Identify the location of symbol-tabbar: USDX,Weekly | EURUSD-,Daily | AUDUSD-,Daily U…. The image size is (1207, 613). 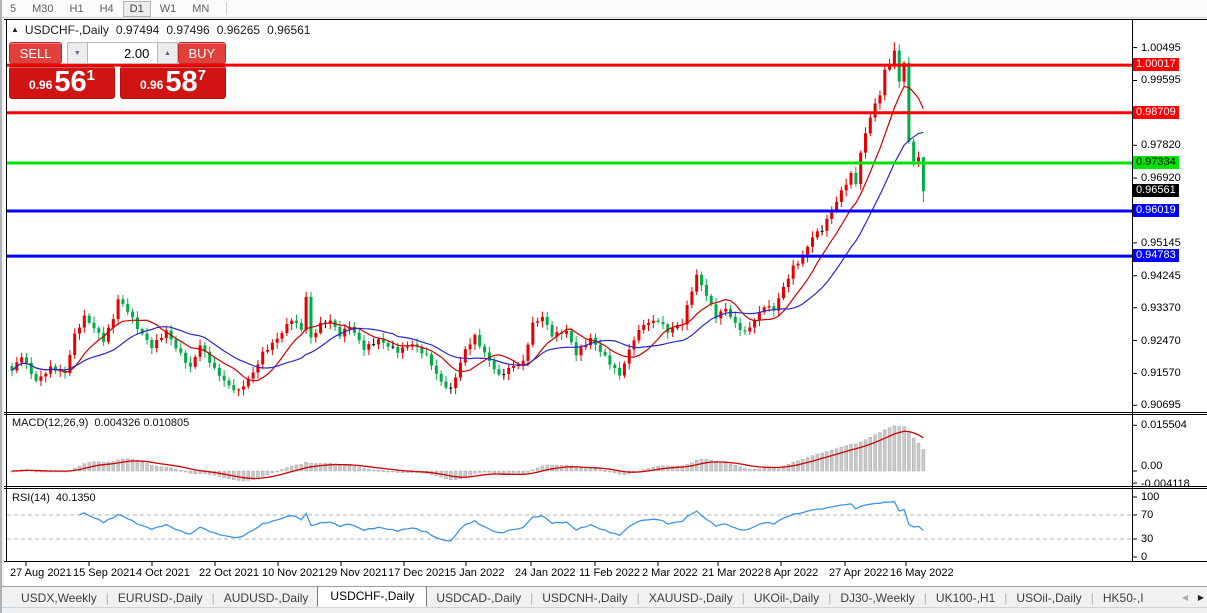
(604, 597).